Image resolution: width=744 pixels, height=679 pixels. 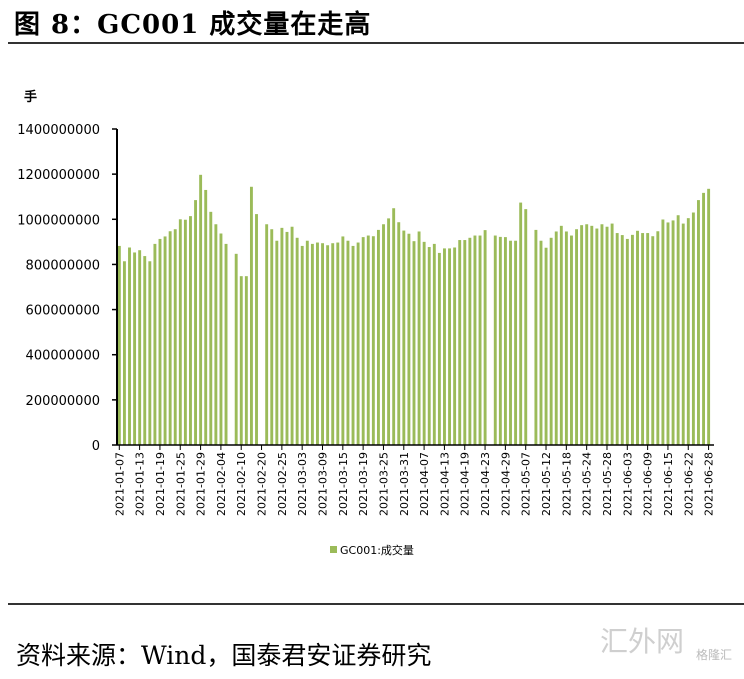 I want to click on y-tick-label: 1000000000, so click(x=58, y=220).